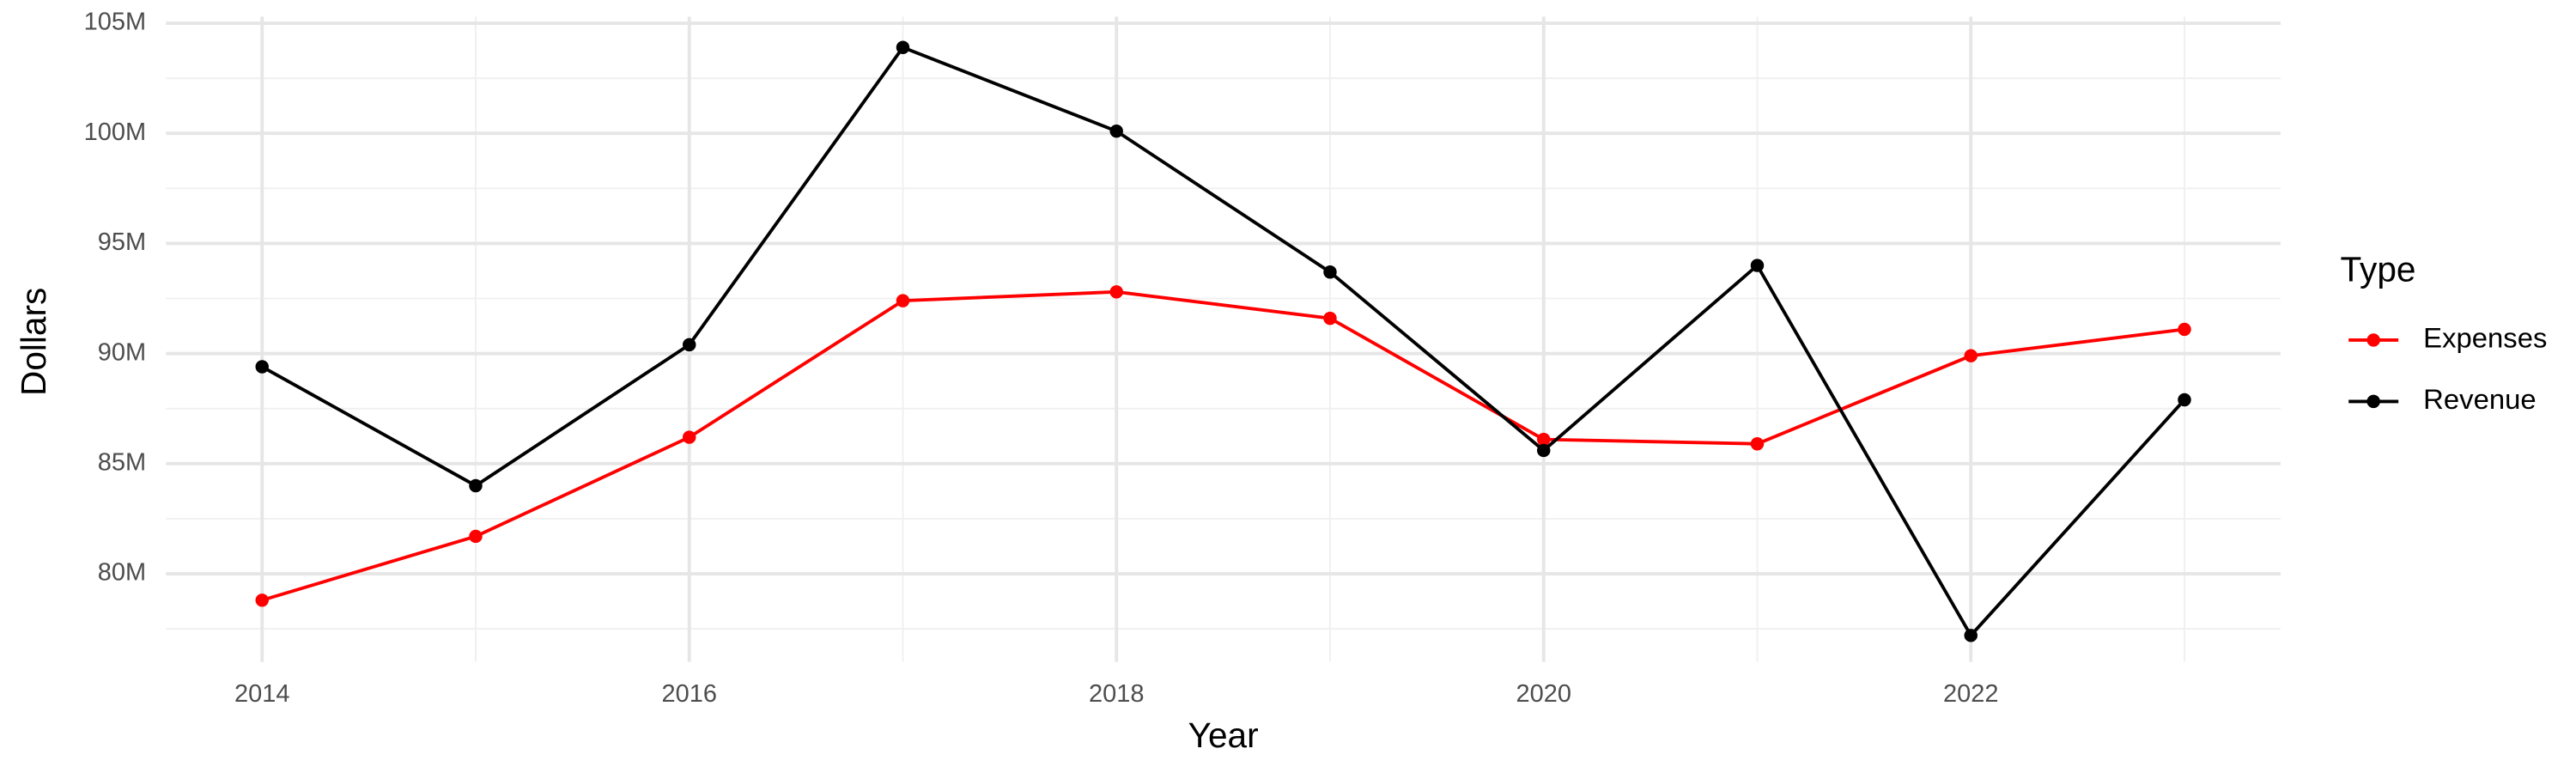  Describe the element at coordinates (1970, 694) in the screenshot. I see `x-tick-label: 2022` at that location.